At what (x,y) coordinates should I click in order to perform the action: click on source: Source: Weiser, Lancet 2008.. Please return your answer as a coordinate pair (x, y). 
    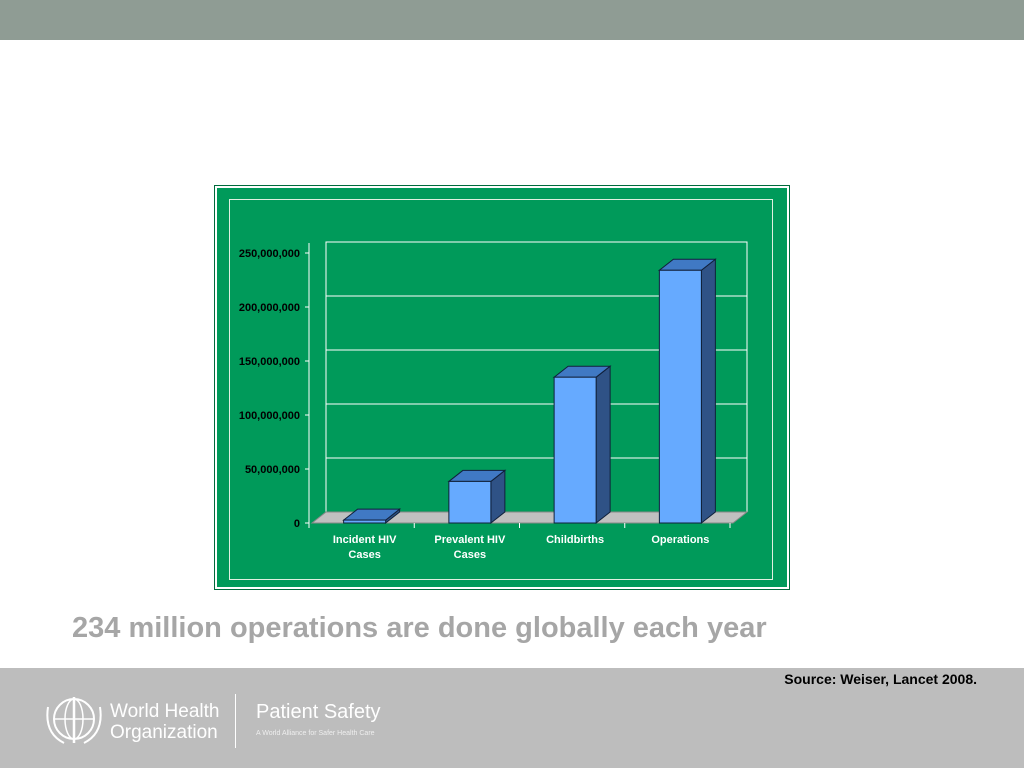
    Looking at the image, I should click on (880, 679).